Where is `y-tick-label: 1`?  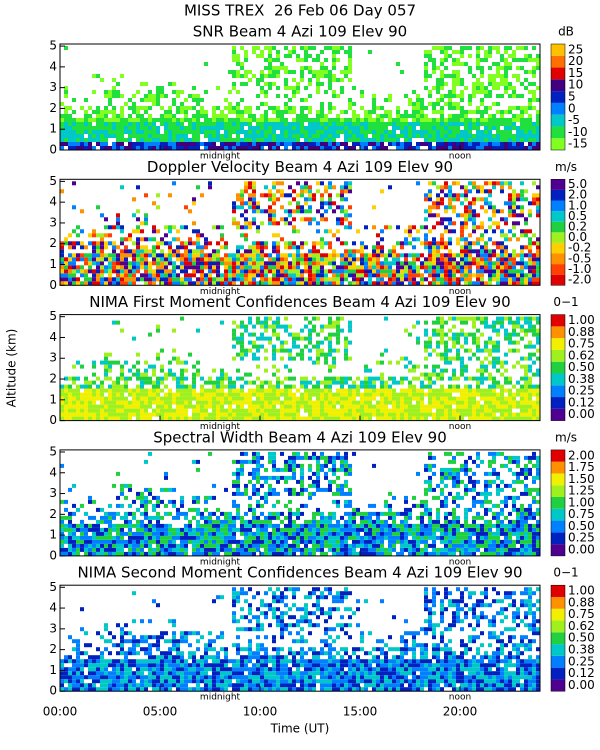
y-tick-label: 1 is located at coordinates (53, 264).